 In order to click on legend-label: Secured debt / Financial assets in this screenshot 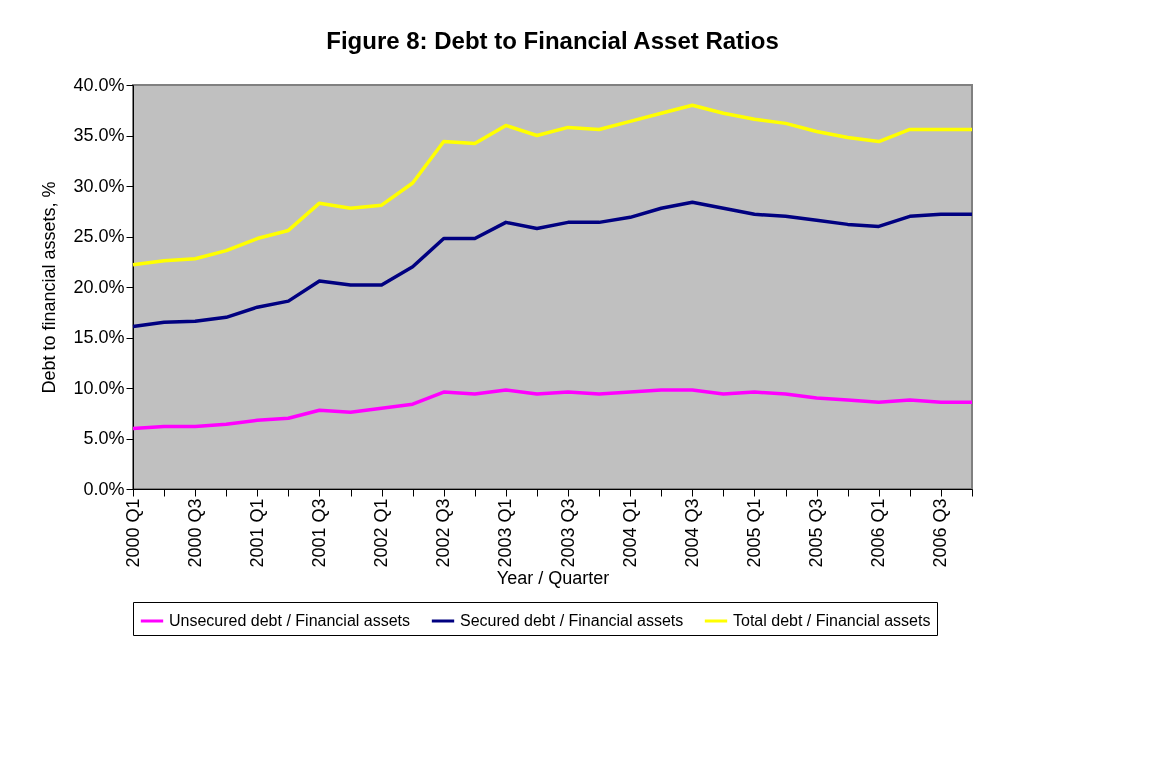, I will do `click(572, 620)`.